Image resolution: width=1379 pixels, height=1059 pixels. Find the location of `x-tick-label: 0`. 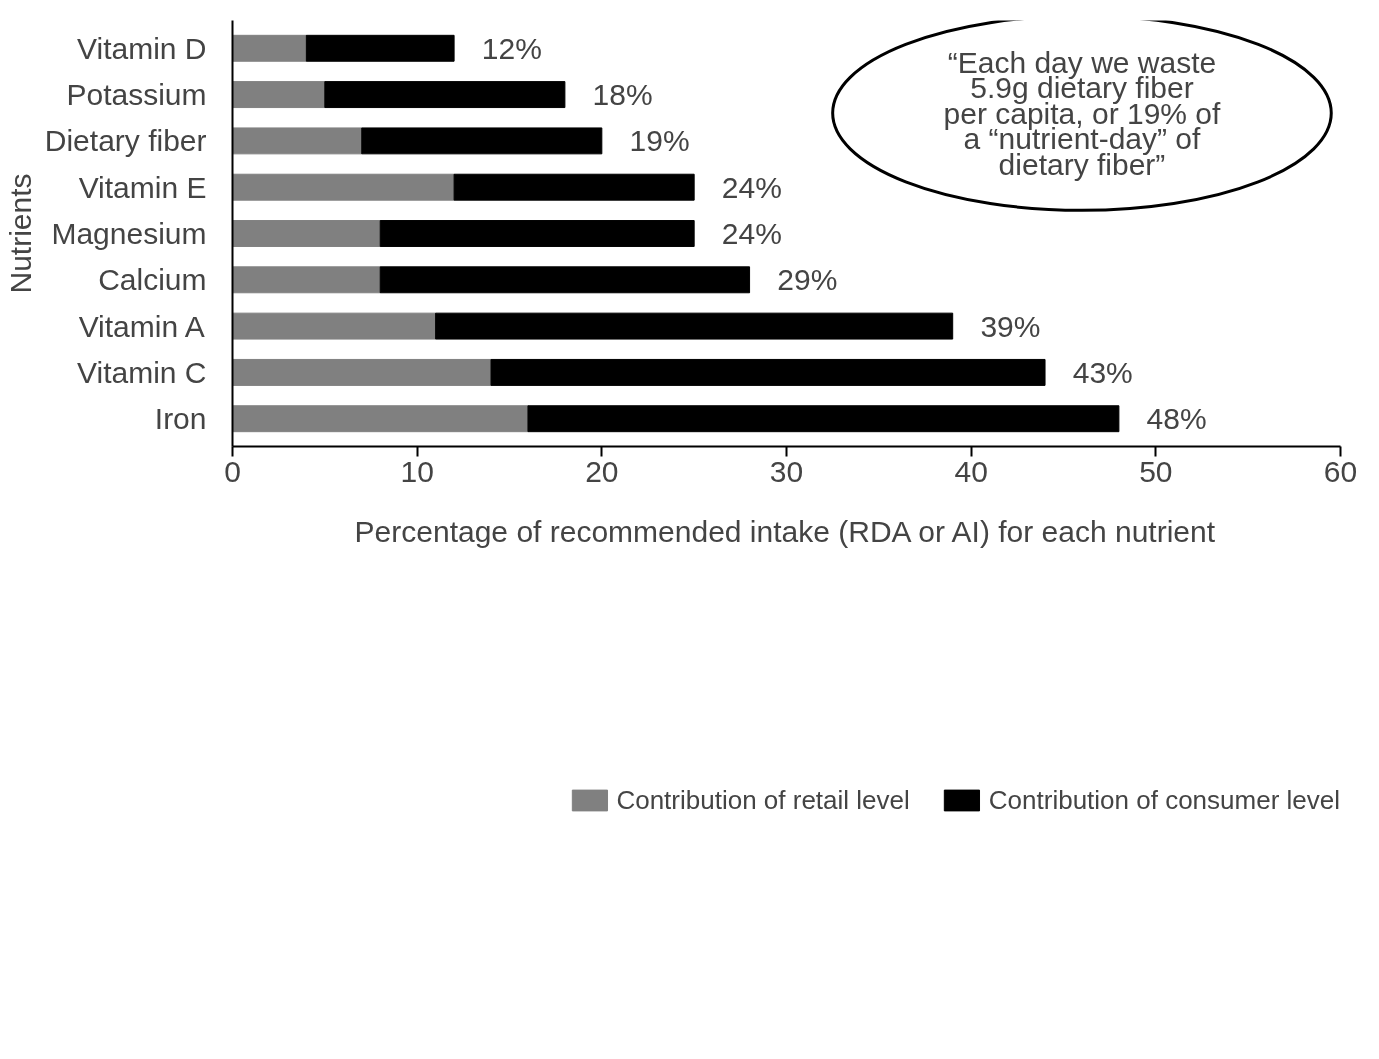

x-tick-label: 0 is located at coordinates (232, 471).